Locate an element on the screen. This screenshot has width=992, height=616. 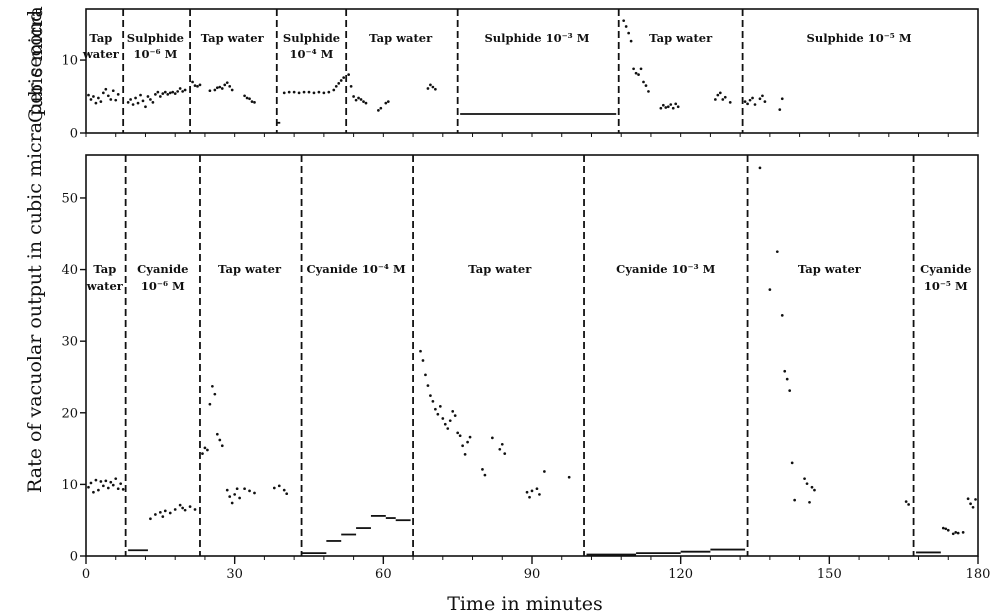
condition-label: Cyanide 10⁻⁶ M is located at coordinates (162, 277).